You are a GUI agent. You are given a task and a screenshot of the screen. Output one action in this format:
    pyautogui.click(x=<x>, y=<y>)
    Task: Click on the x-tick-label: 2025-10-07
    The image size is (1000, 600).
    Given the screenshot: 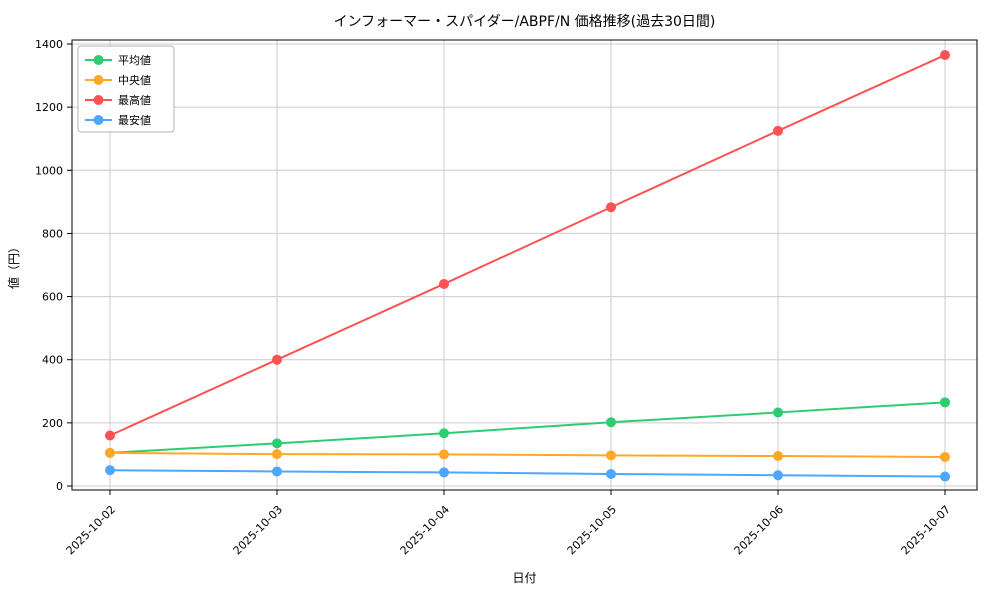 What is the action you would take?
    pyautogui.click(x=926, y=530)
    